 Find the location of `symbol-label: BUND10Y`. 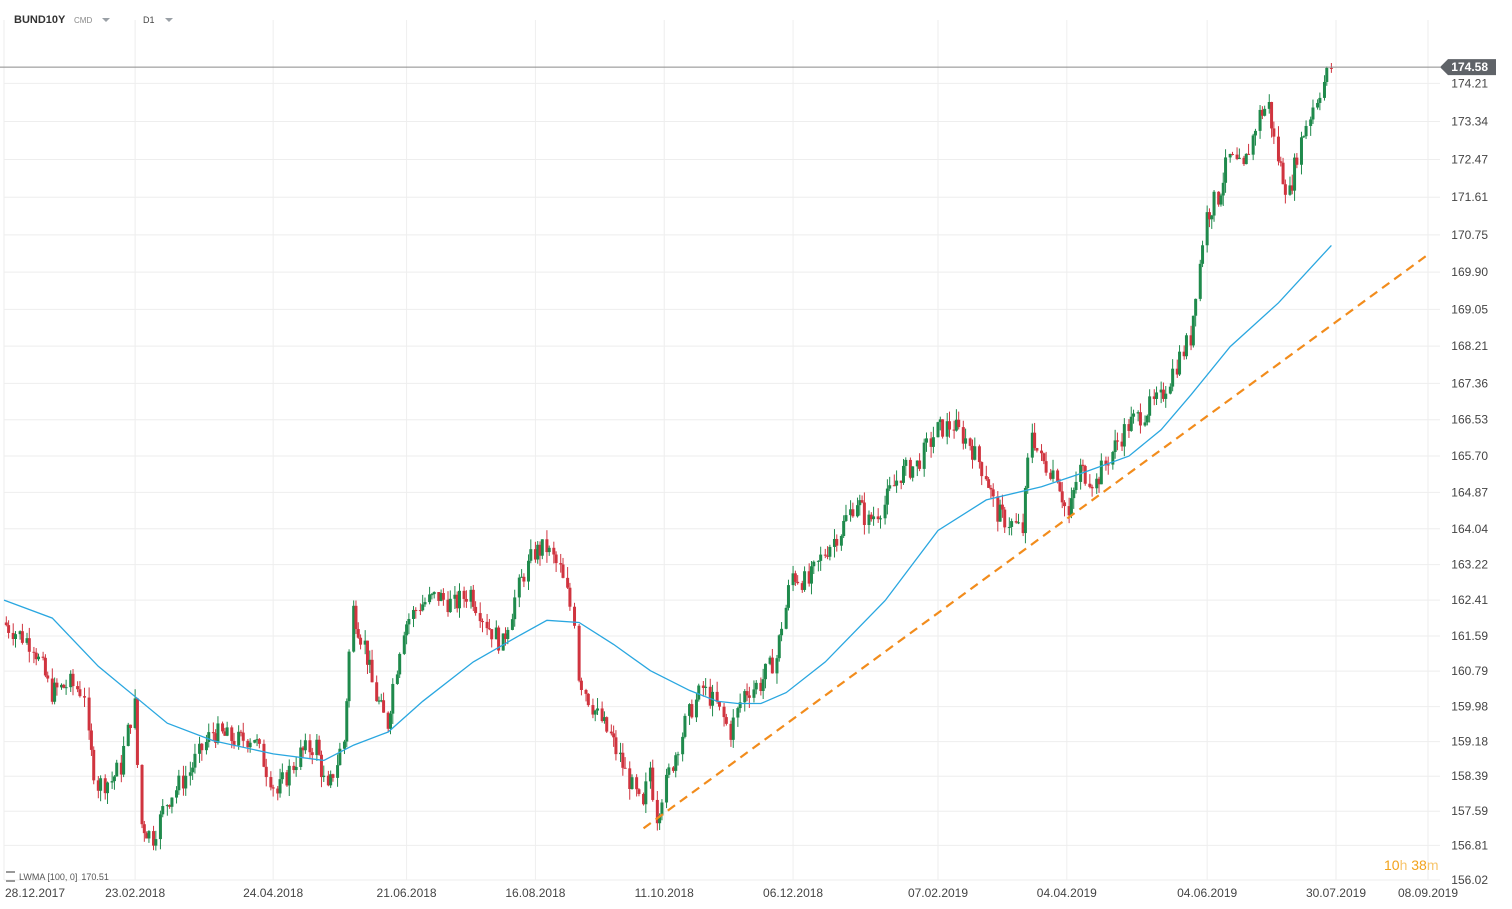

symbol-label: BUND10Y is located at coordinates (39, 20).